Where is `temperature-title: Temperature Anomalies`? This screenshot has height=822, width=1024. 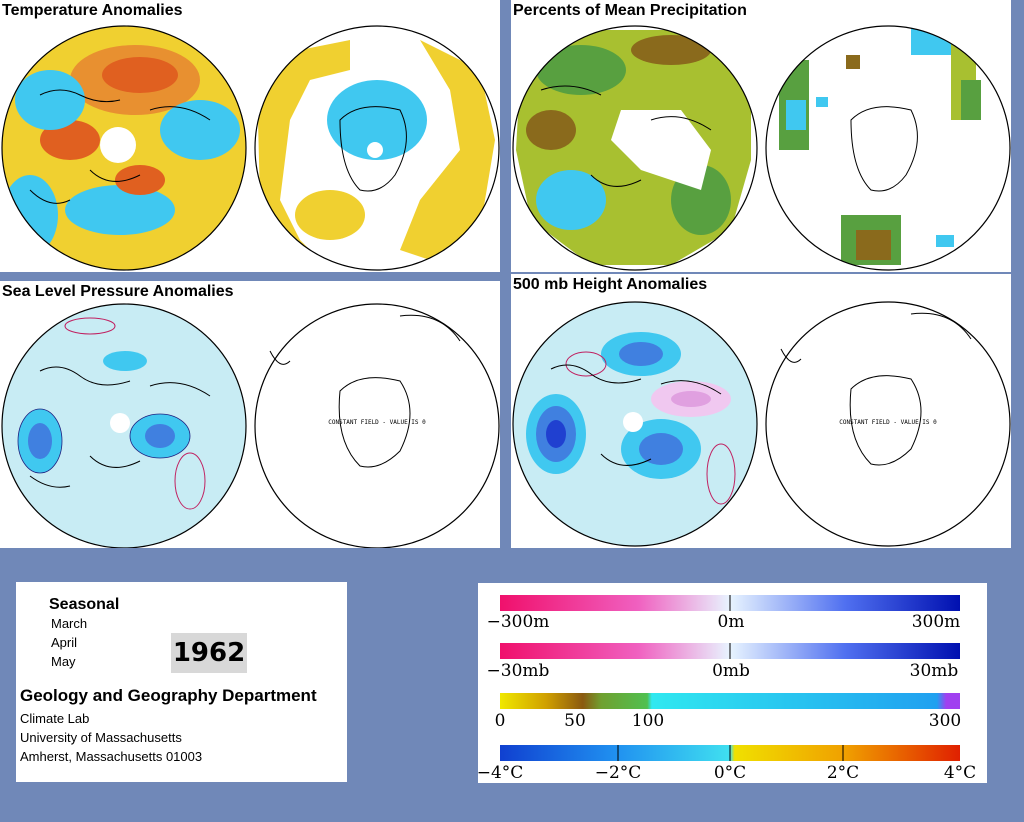
temperature-title: Temperature Anomalies is located at coordinates (92, 11).